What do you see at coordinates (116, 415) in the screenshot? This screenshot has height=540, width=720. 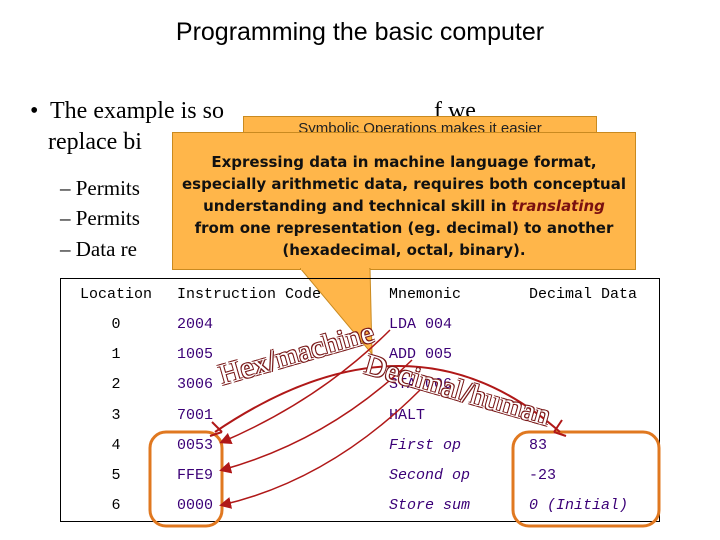 I see `cell-location: 3` at bounding box center [116, 415].